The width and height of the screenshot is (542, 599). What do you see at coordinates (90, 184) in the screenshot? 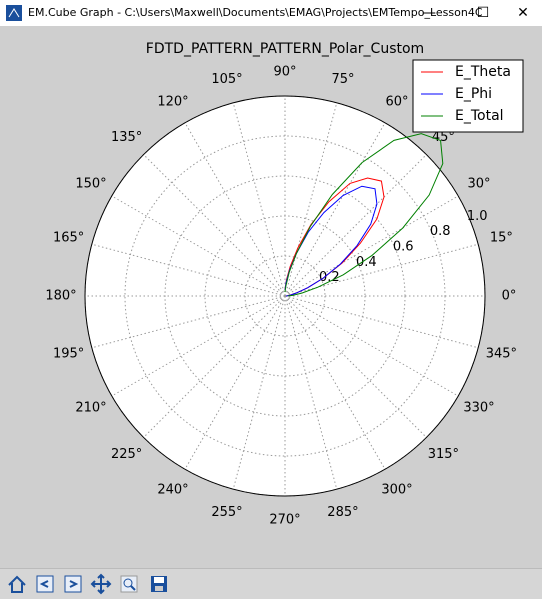
I see `angle-tick-label: 150°` at bounding box center [90, 184].